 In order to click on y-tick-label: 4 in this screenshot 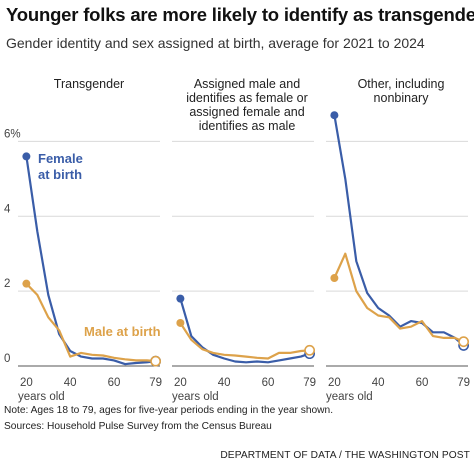, I will do `click(7, 209)`.